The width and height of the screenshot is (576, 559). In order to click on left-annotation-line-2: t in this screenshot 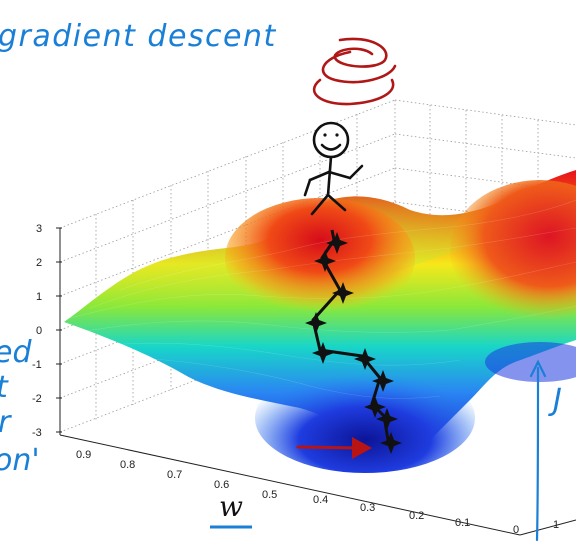, I will do `click(4, 387)`.